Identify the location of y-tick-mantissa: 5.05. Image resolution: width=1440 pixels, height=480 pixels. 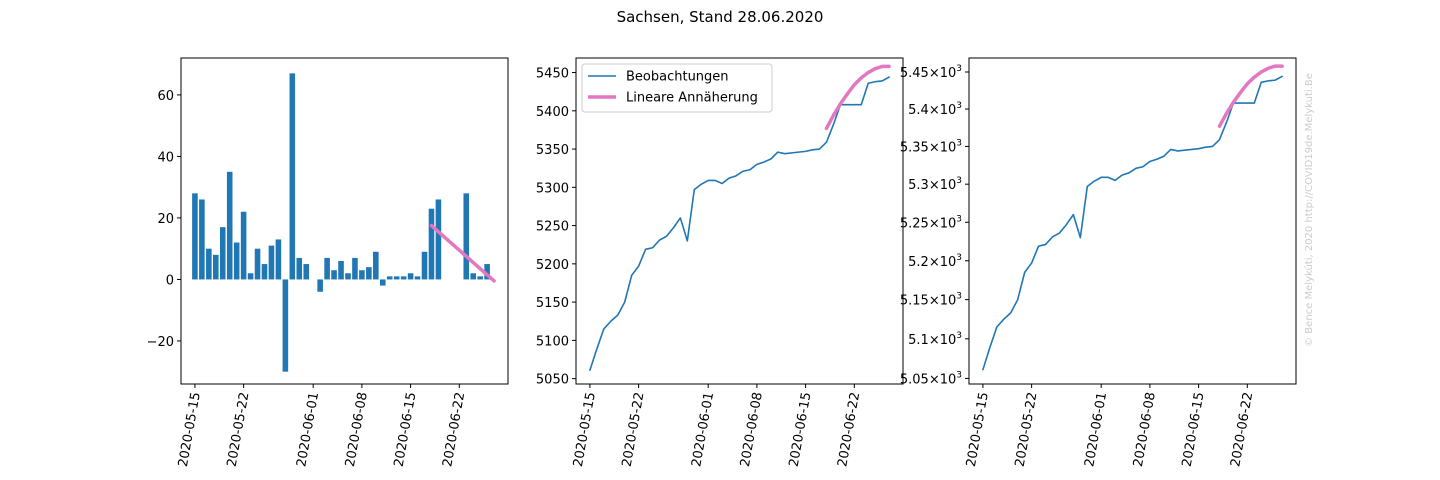
(914, 379).